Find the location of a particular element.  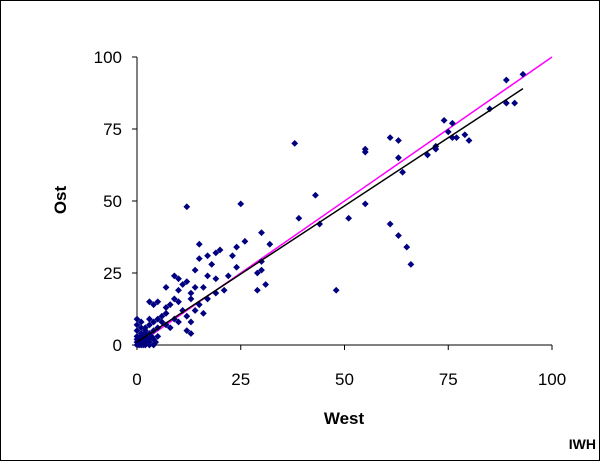

x-tick-label: 100 is located at coordinates (552, 379).